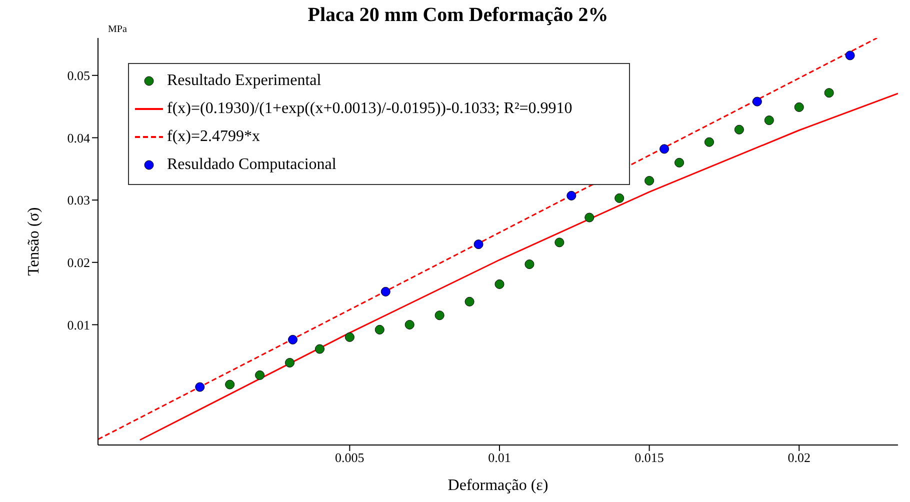 The height and width of the screenshot is (502, 910). Describe the element at coordinates (458, 15) in the screenshot. I see `chart-title: Placa 20 mm Com Deformação 2%` at that location.